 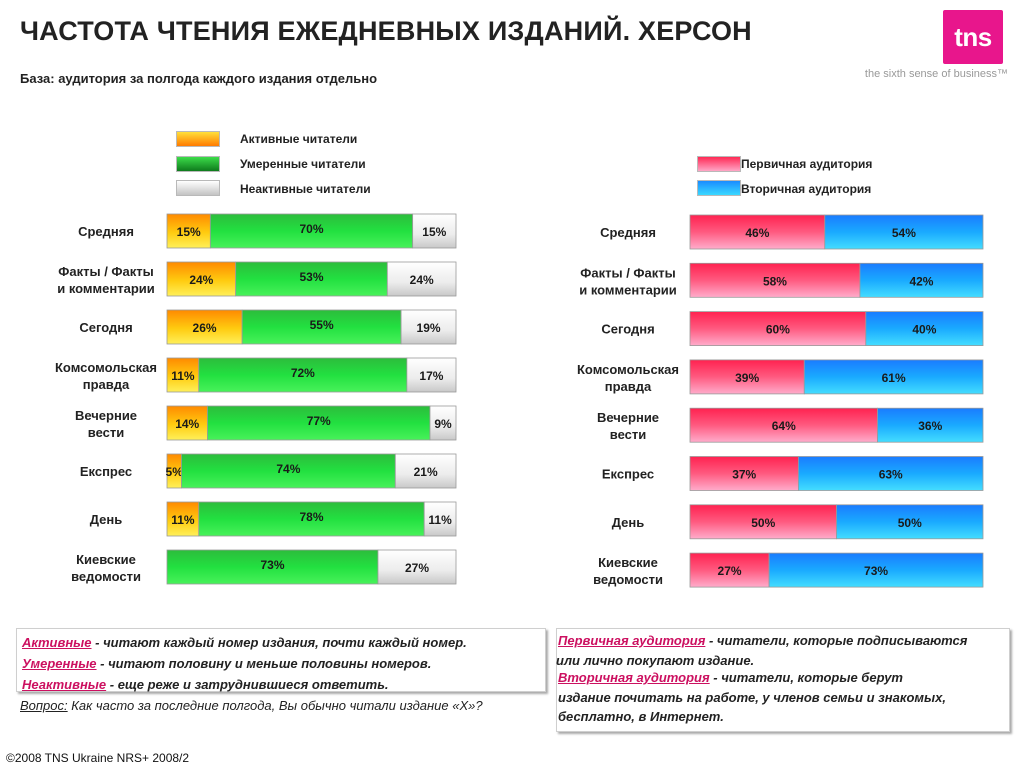 What do you see at coordinates (105, 327) in the screenshot?
I see `category-label-left-2: Сегодня` at bounding box center [105, 327].